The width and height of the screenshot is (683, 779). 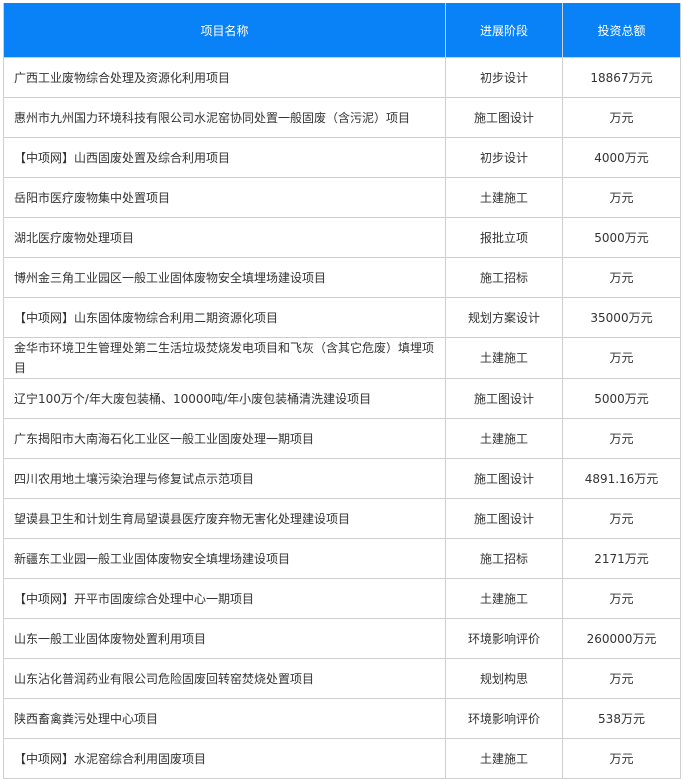 What do you see at coordinates (224, 358) in the screenshot?
I see `project-name-link: 金华市环境卫生管理处第二生活垃圾焚烧发电项目和飞灰（含其它危废）填埋项目` at bounding box center [224, 358].